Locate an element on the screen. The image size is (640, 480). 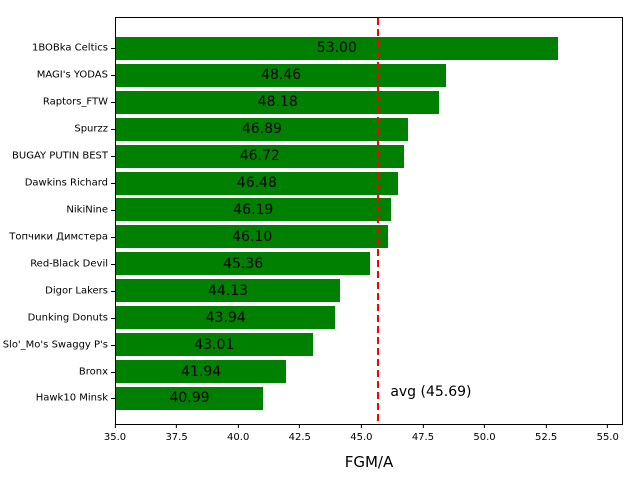
bar: 46.72 is located at coordinates (260, 156).